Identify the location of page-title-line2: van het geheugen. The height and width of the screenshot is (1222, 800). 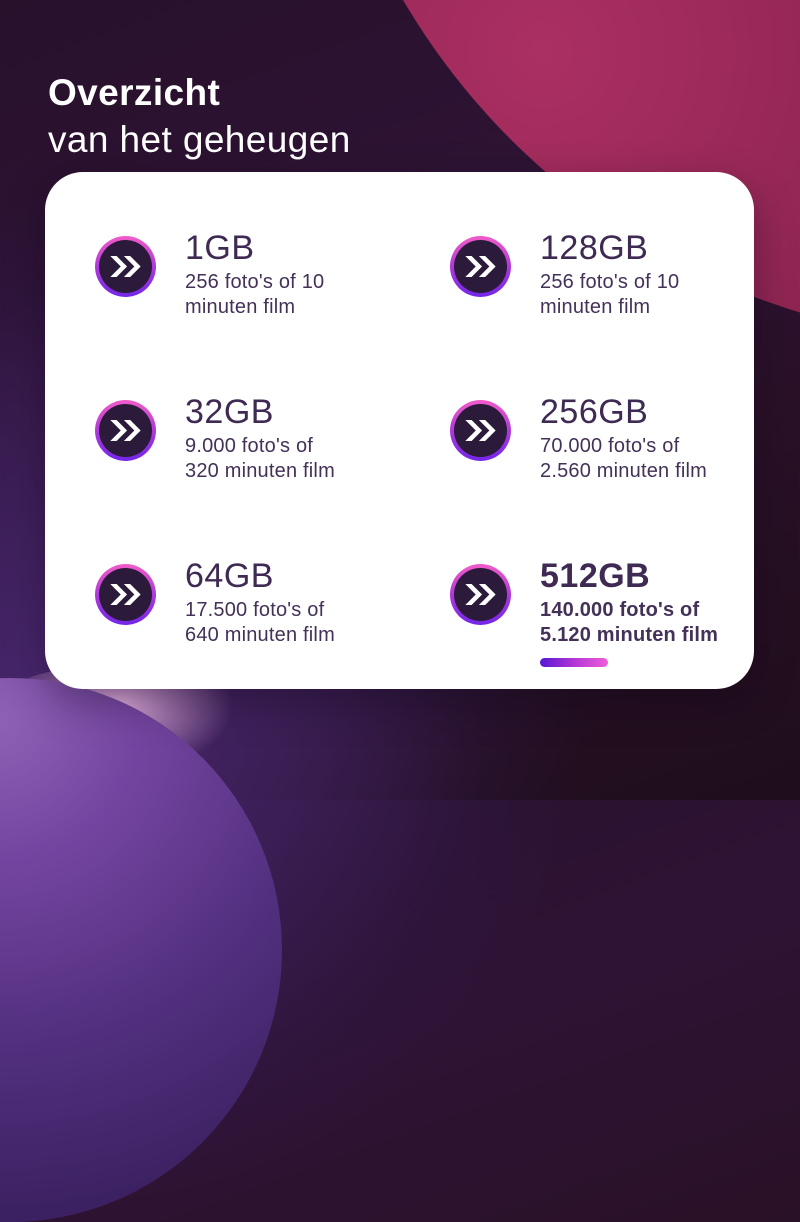
(199, 139).